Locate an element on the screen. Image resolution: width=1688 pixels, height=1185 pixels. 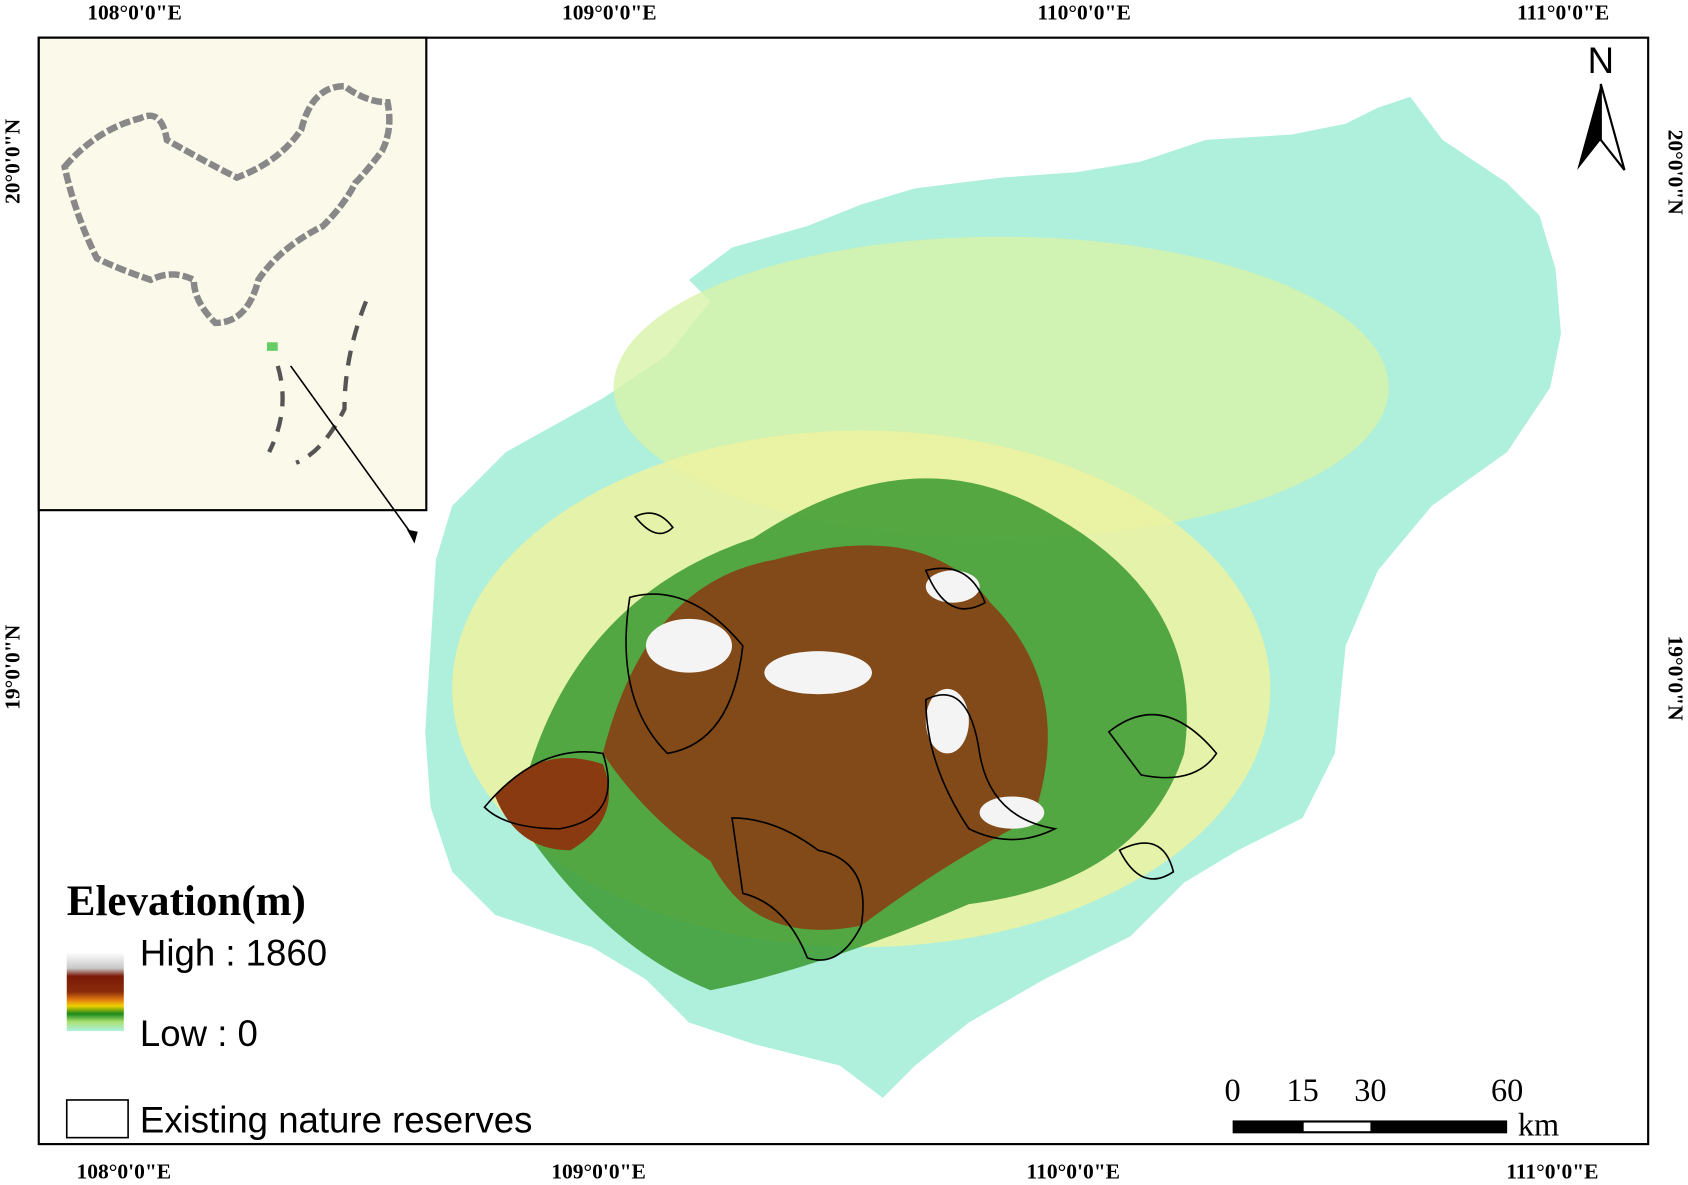
left-coord: 20°0'0"N is located at coordinates (12, 161).